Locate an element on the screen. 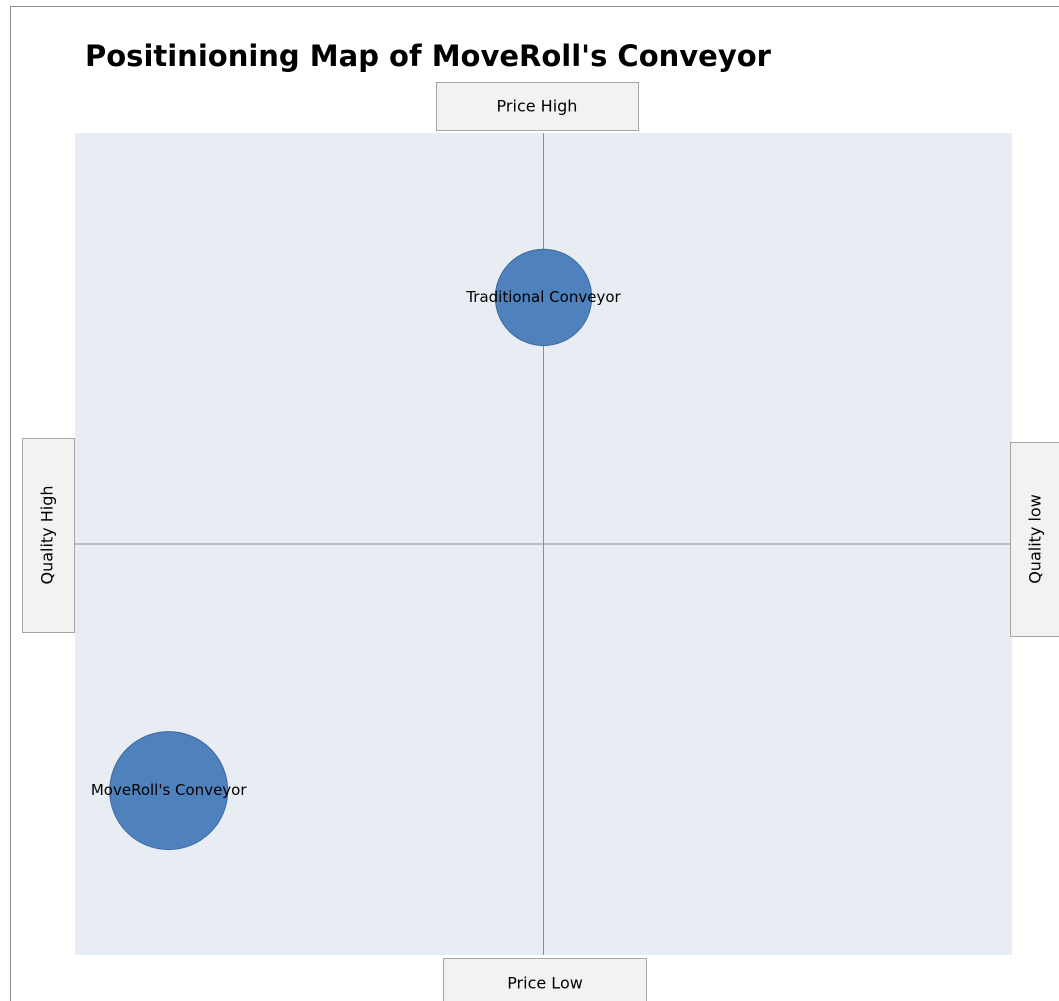 The width and height of the screenshot is (1059, 1001). bubble-label: MoveRoll's Conveyor is located at coordinates (169, 790).